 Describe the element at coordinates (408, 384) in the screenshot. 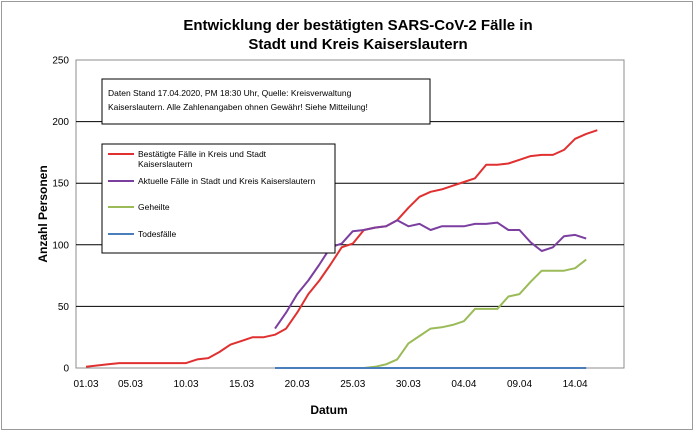

I see `x-tick-label: 30.03` at that location.